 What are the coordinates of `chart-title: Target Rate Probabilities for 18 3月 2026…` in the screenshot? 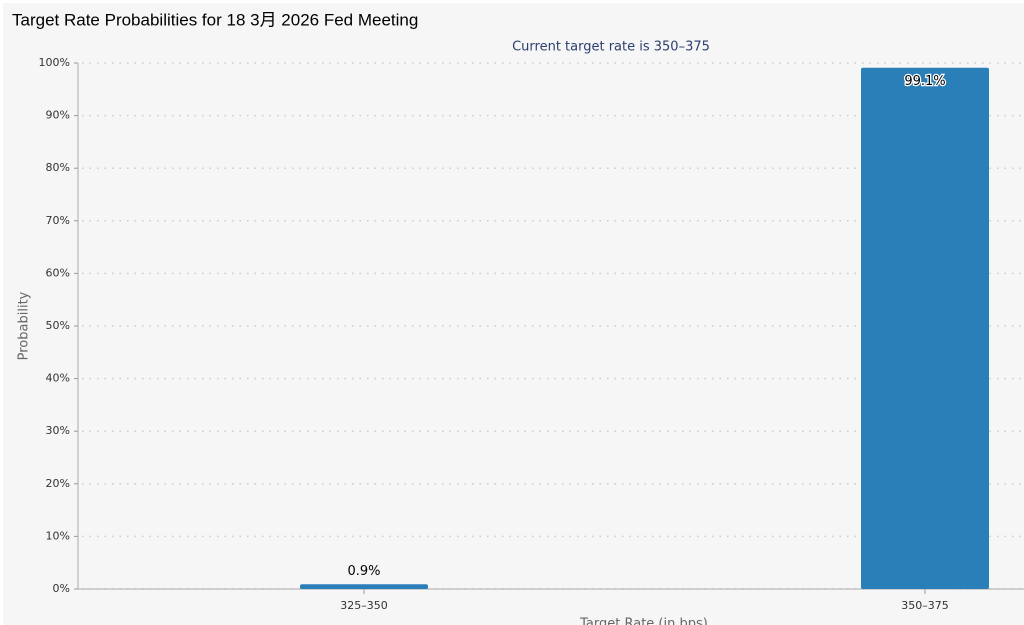 It's located at (215, 19).